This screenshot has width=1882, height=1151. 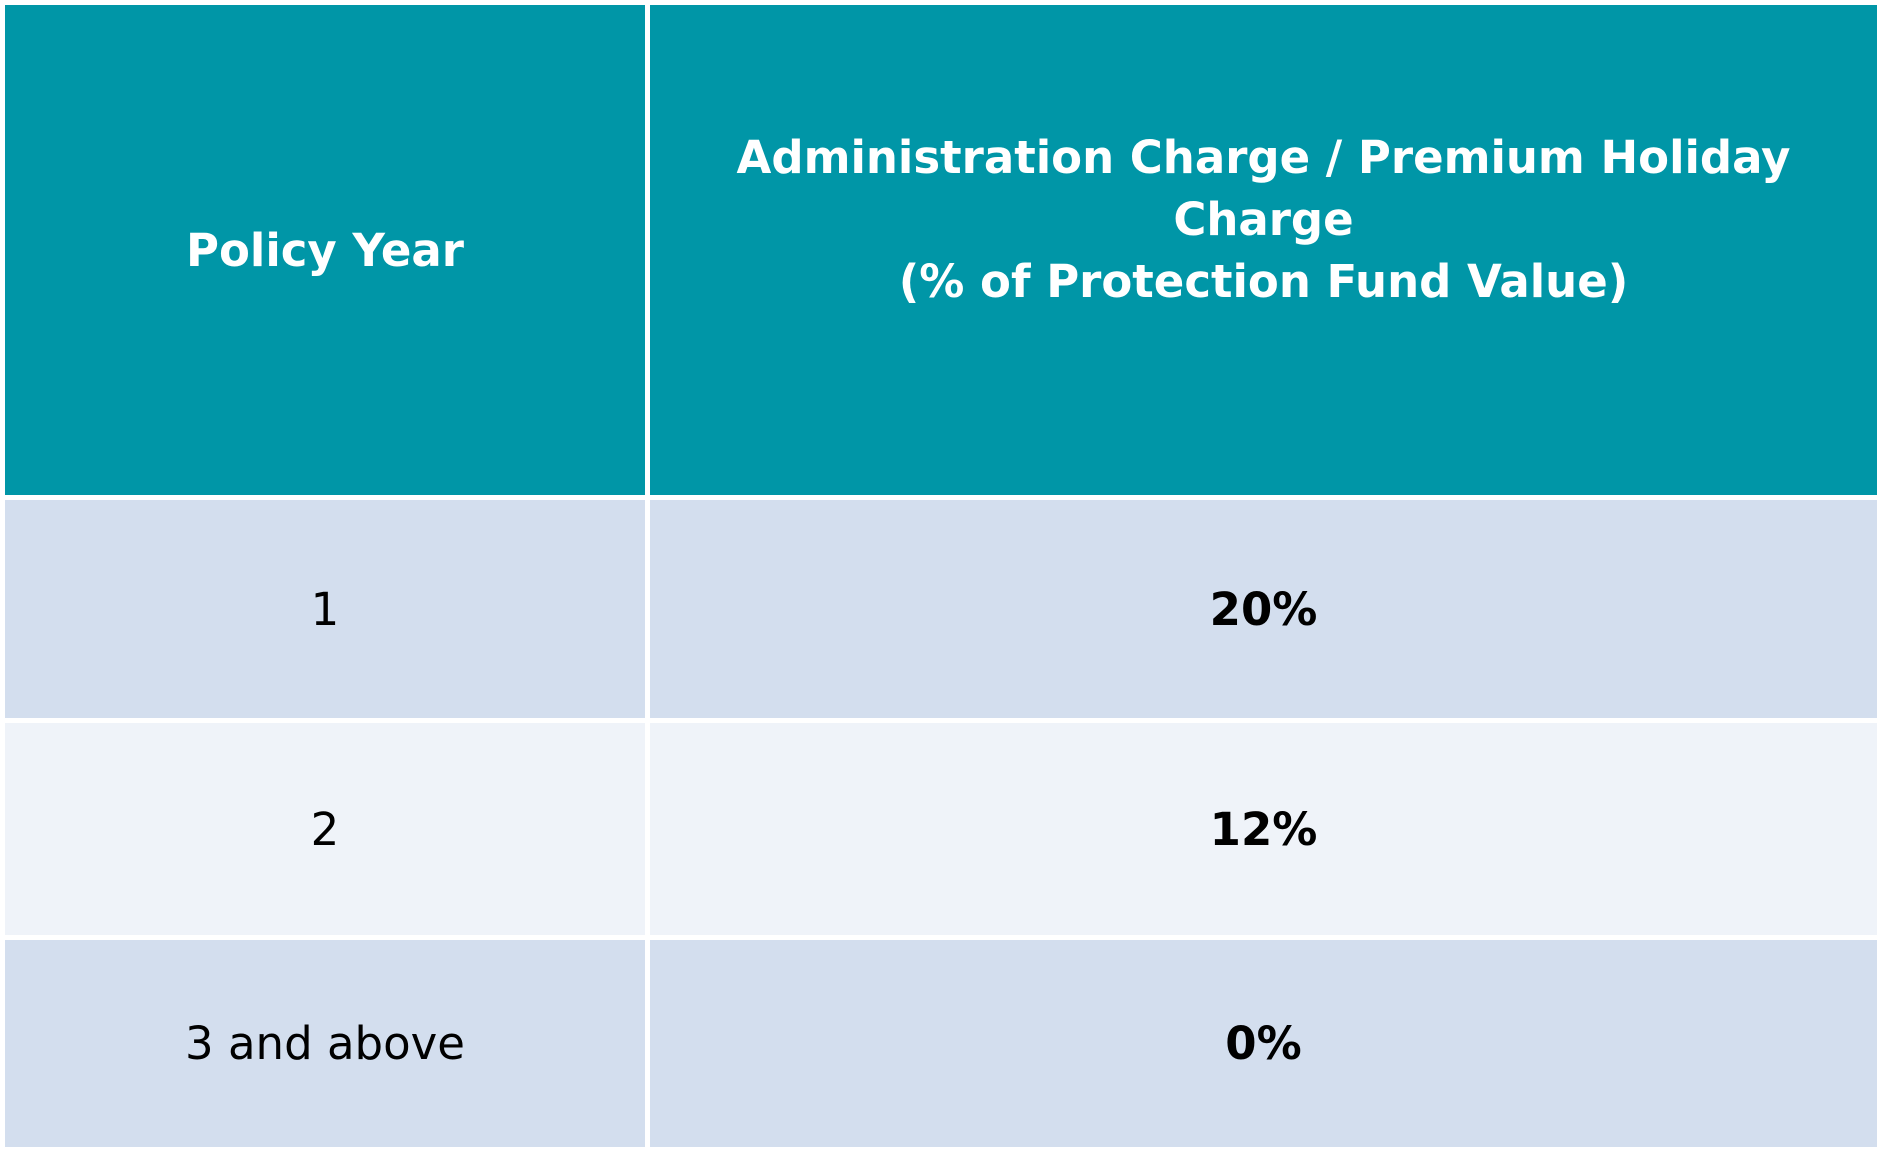 What do you see at coordinates (327, 606) in the screenshot?
I see `policy-year-cell: 1` at bounding box center [327, 606].